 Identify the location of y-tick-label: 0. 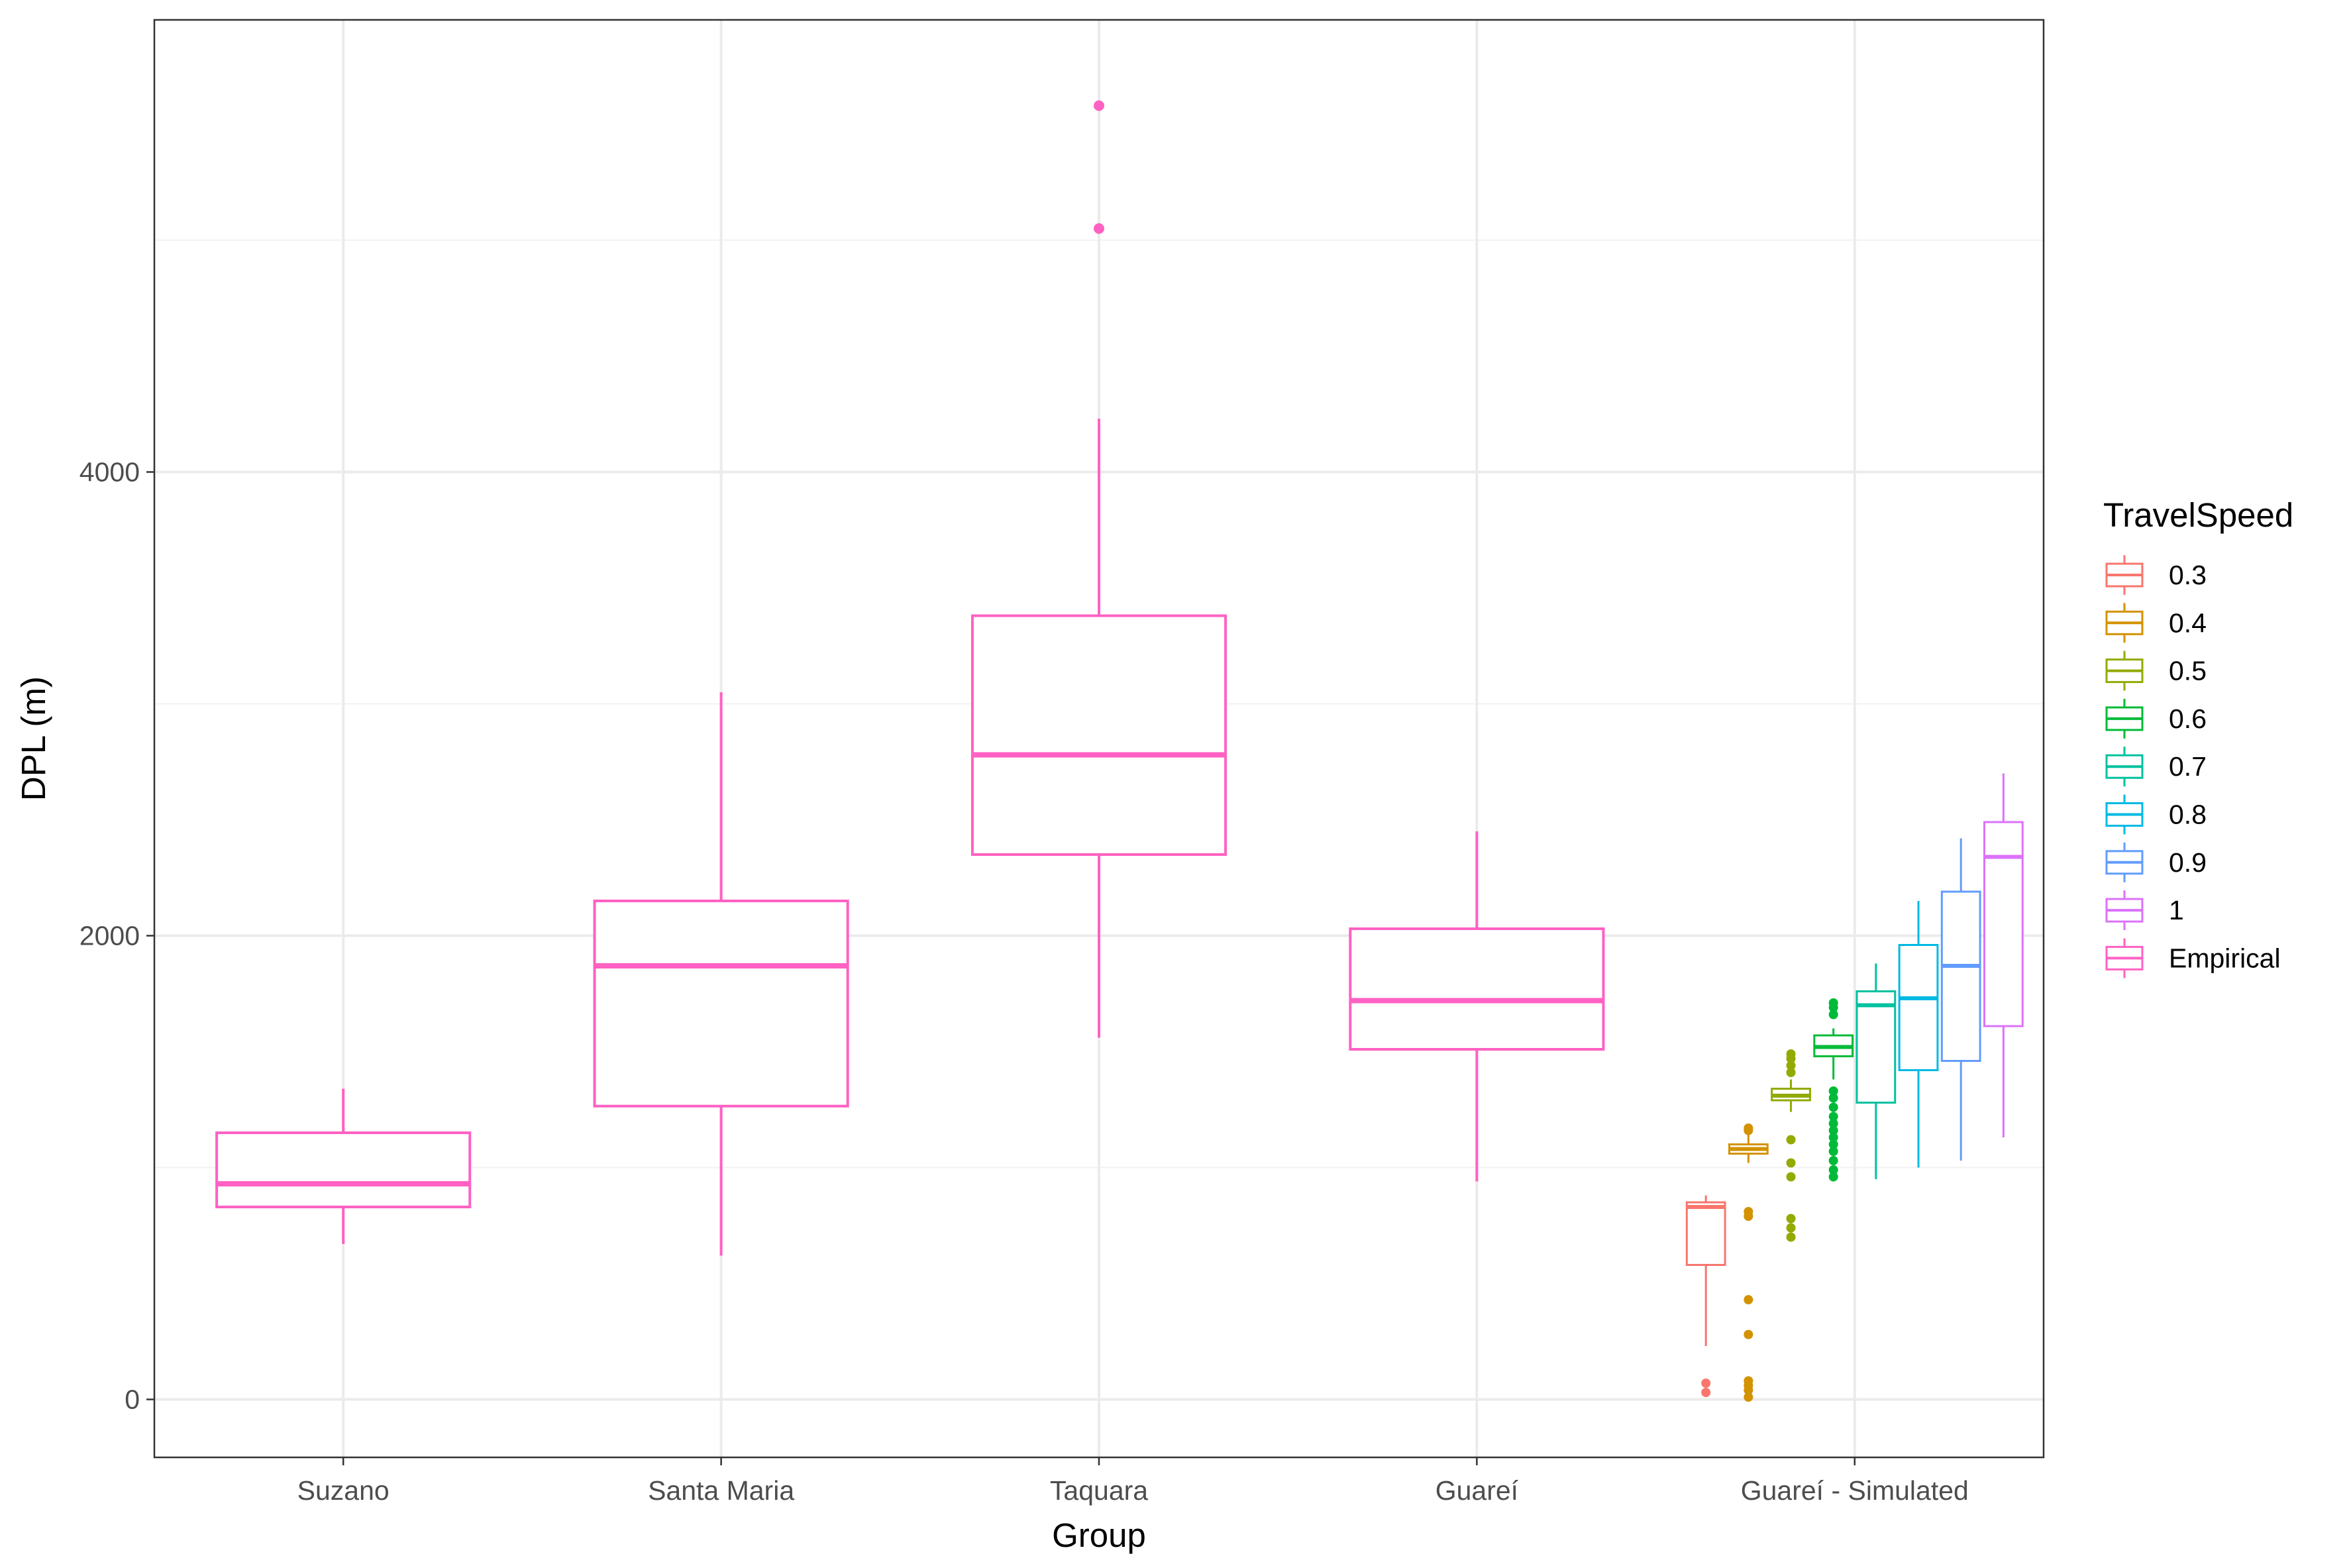
(132, 1400).